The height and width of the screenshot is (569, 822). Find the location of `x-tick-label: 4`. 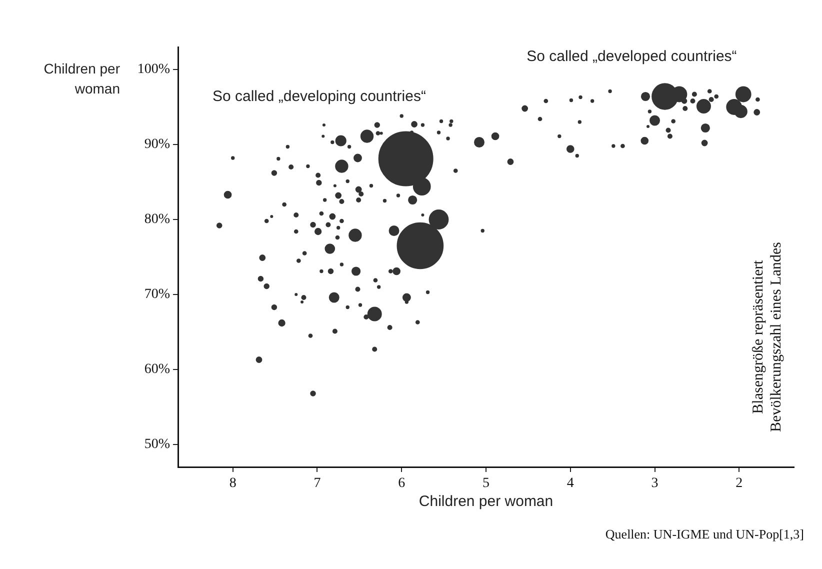

x-tick-label: 4 is located at coordinates (570, 484).